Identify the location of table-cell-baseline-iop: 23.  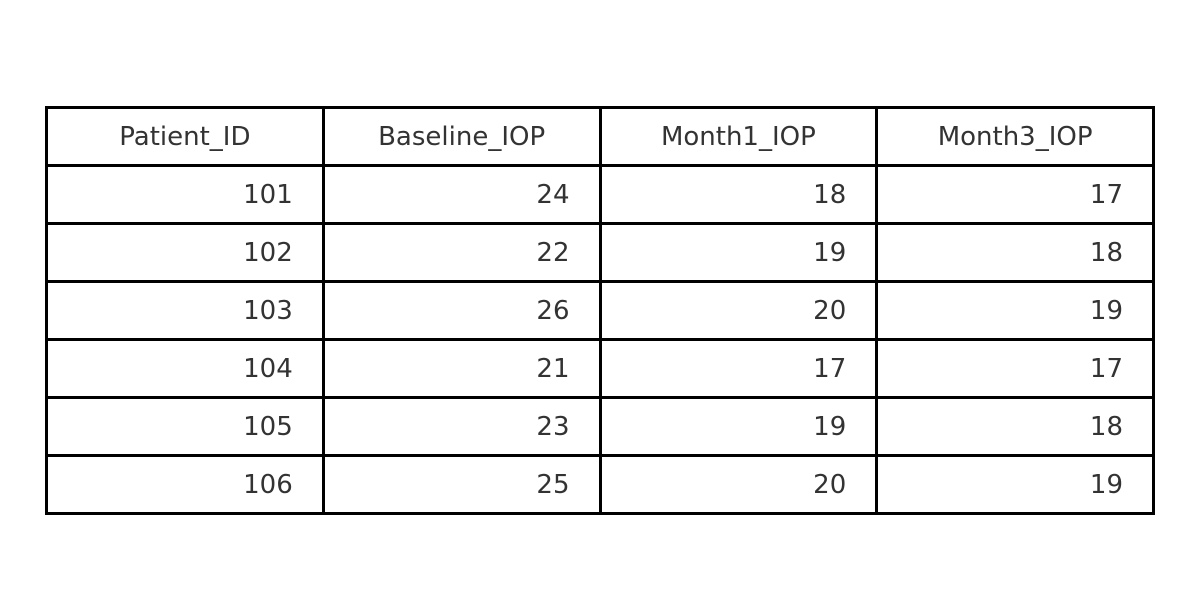
(461, 426).